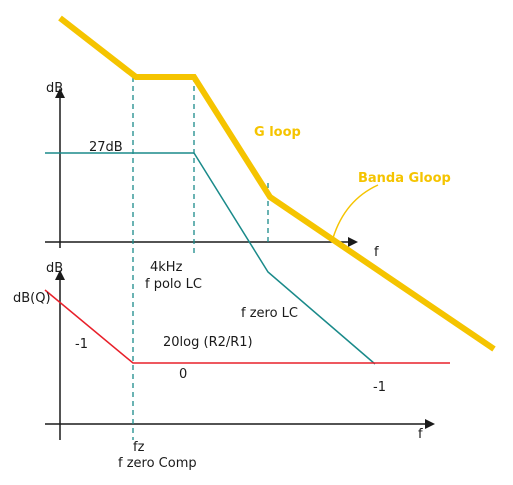 This screenshot has width=513, height=485. What do you see at coordinates (157, 463) in the screenshot?
I see `fz-name-label: f zero Comp` at bounding box center [157, 463].